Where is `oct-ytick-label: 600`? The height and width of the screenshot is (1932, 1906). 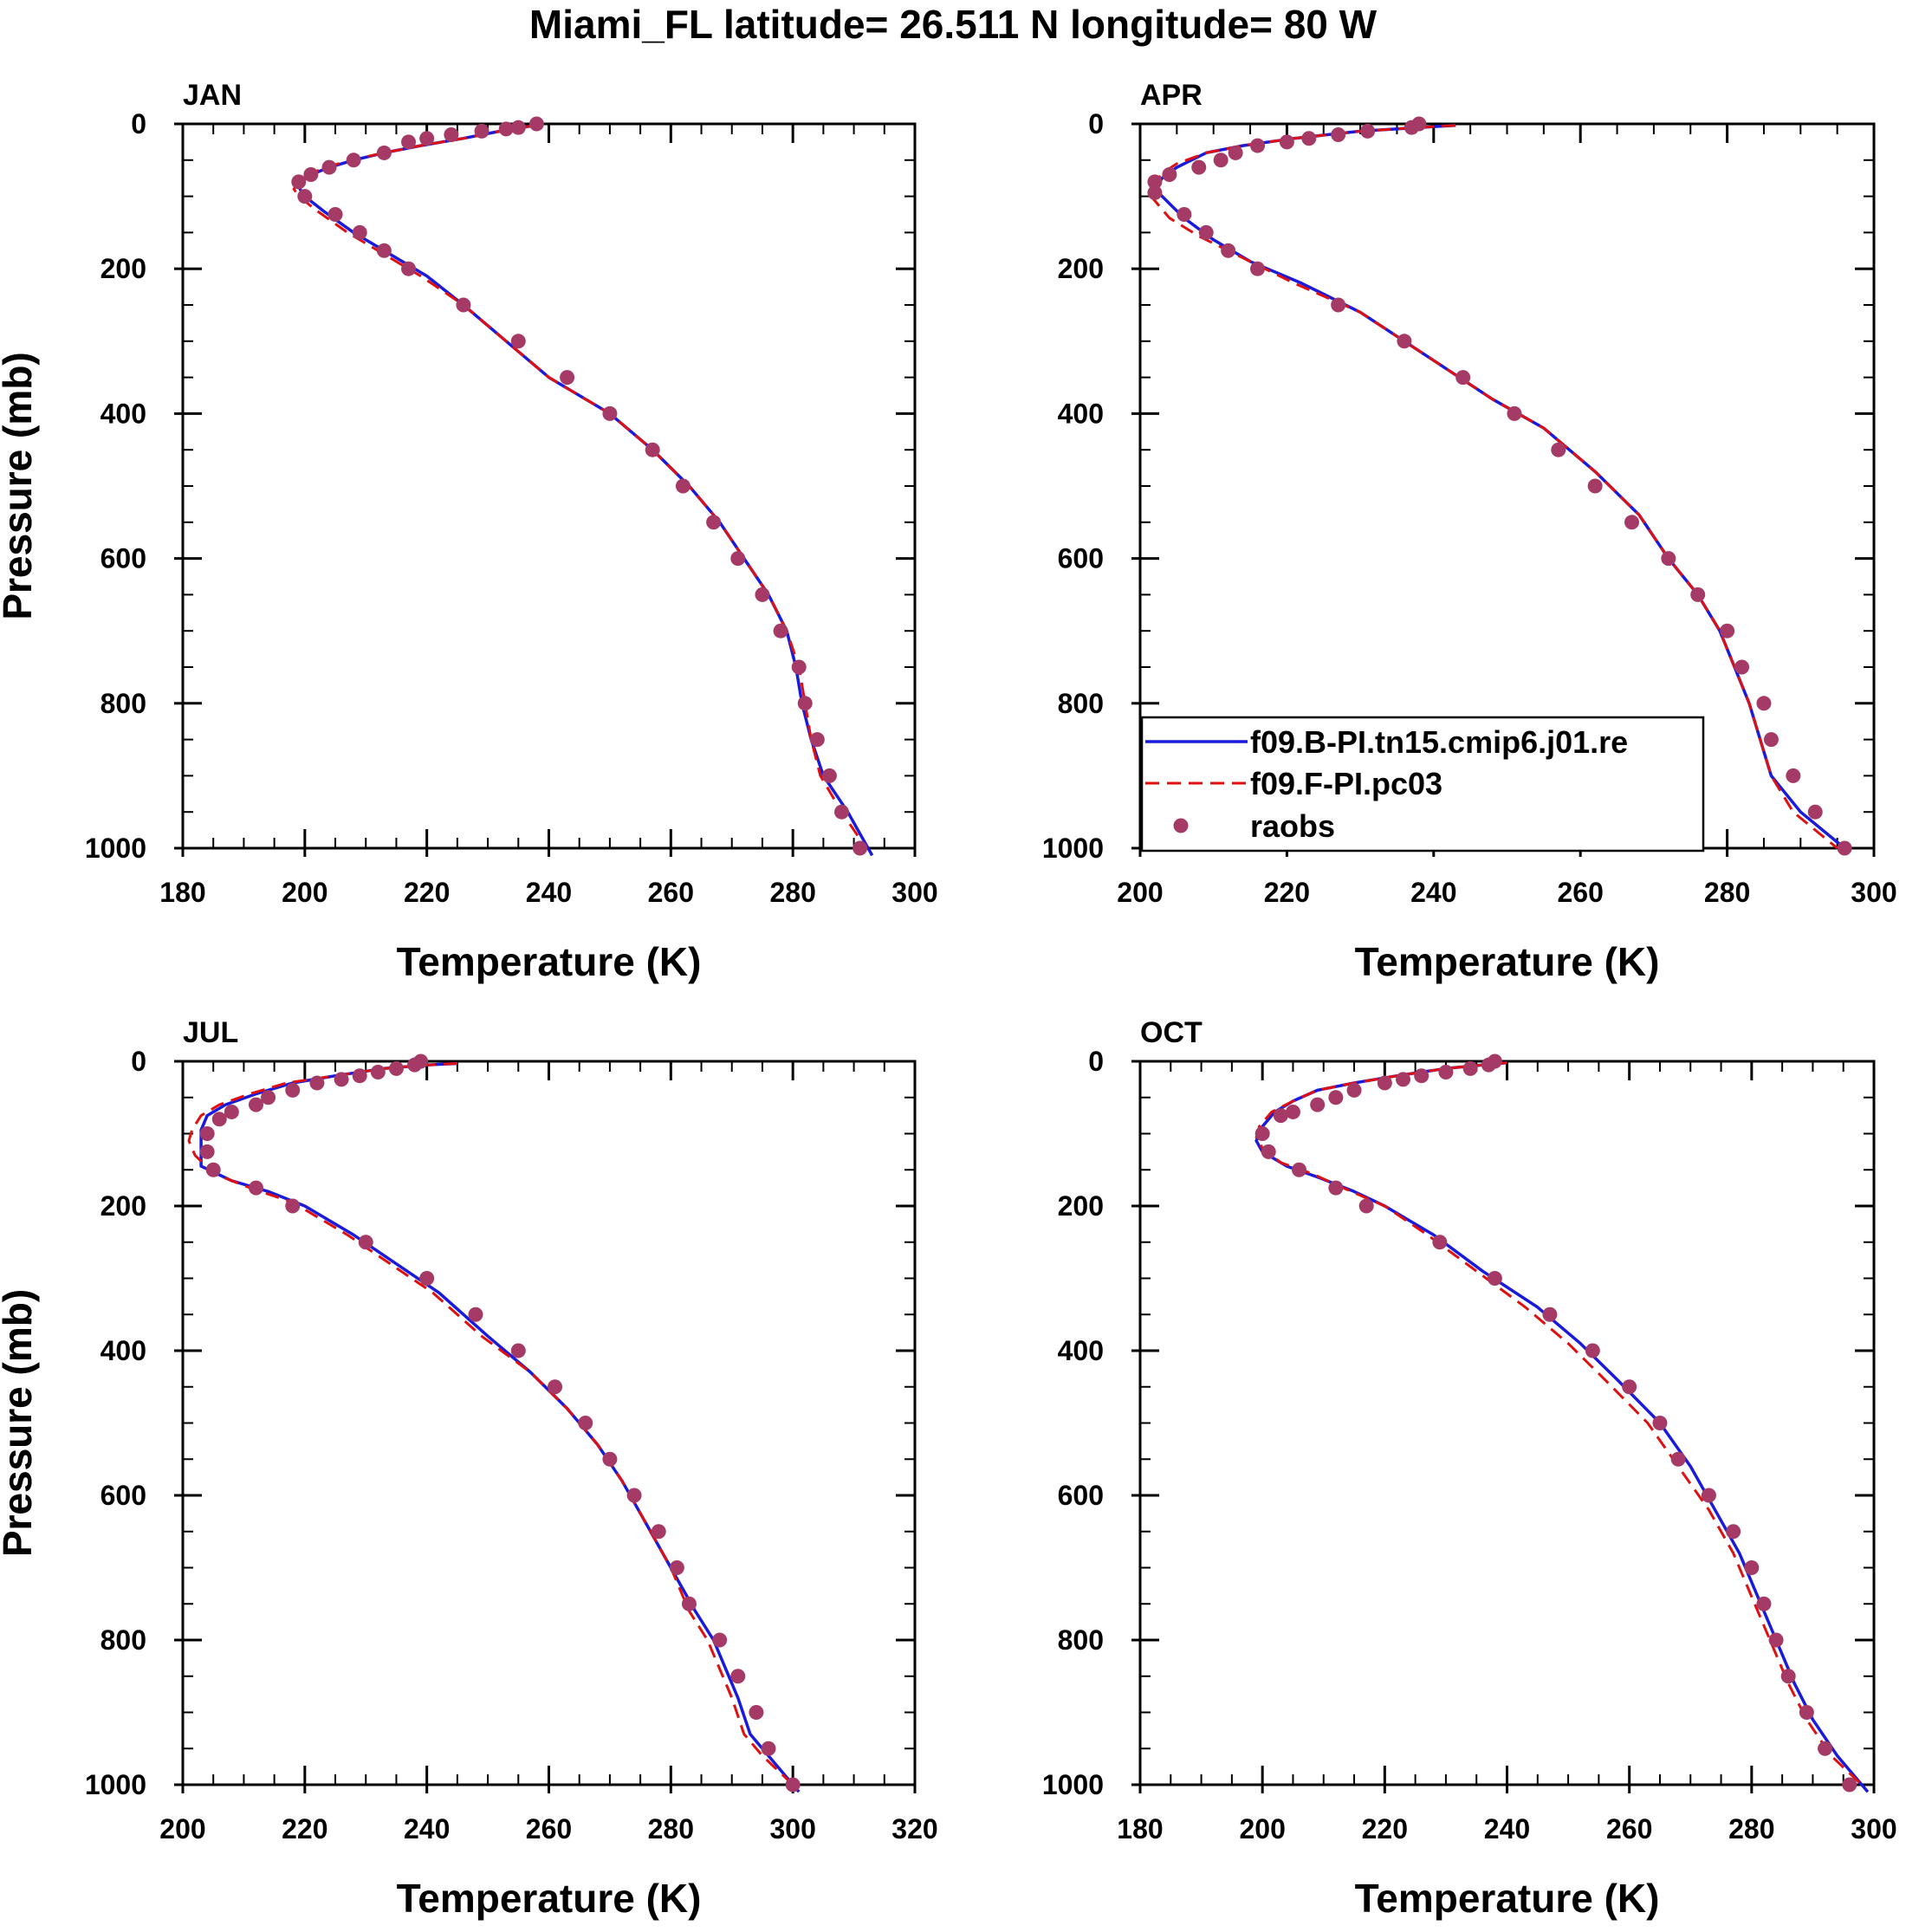 oct-ytick-label: 600 is located at coordinates (1081, 1496).